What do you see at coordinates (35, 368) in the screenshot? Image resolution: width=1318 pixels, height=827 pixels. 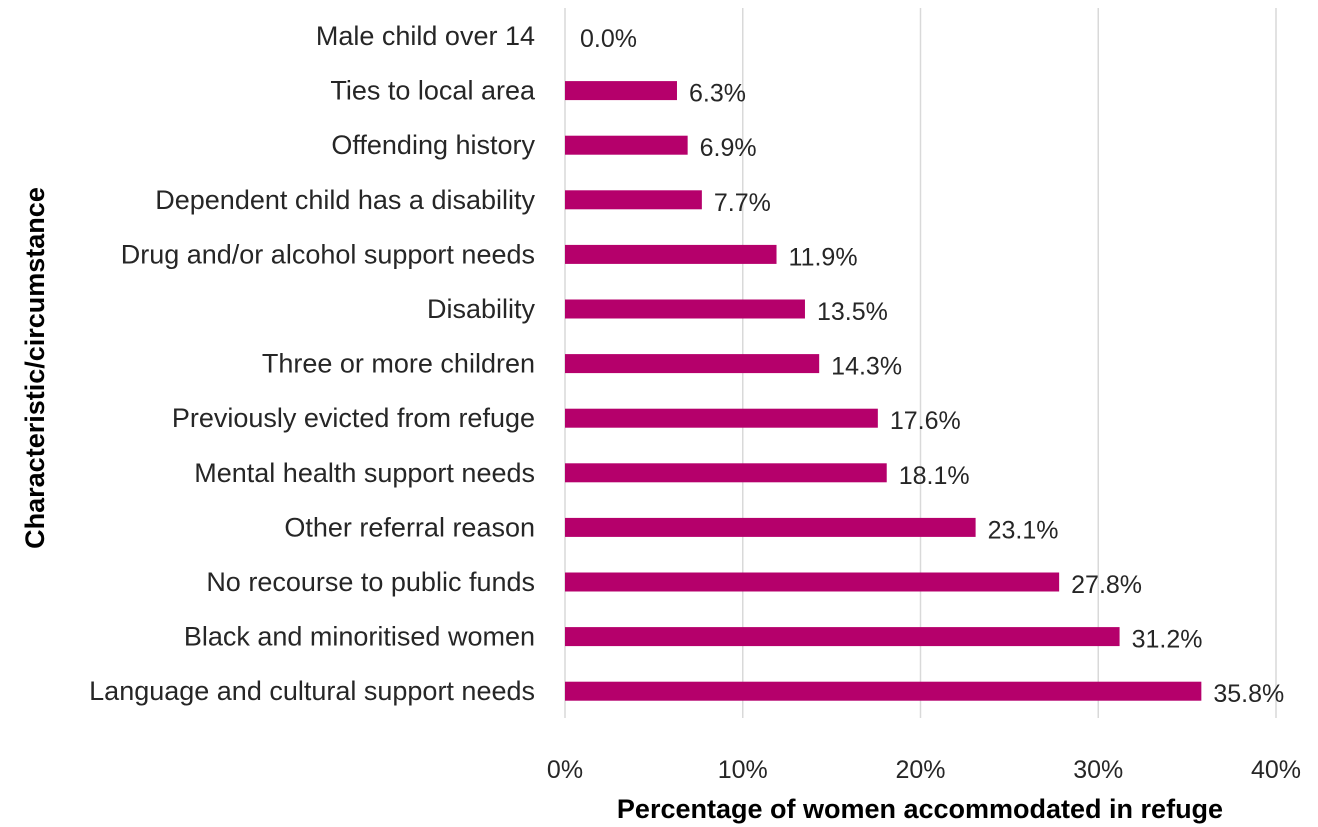 I see `y-axis-title: Characteristic/circumstance` at bounding box center [35, 368].